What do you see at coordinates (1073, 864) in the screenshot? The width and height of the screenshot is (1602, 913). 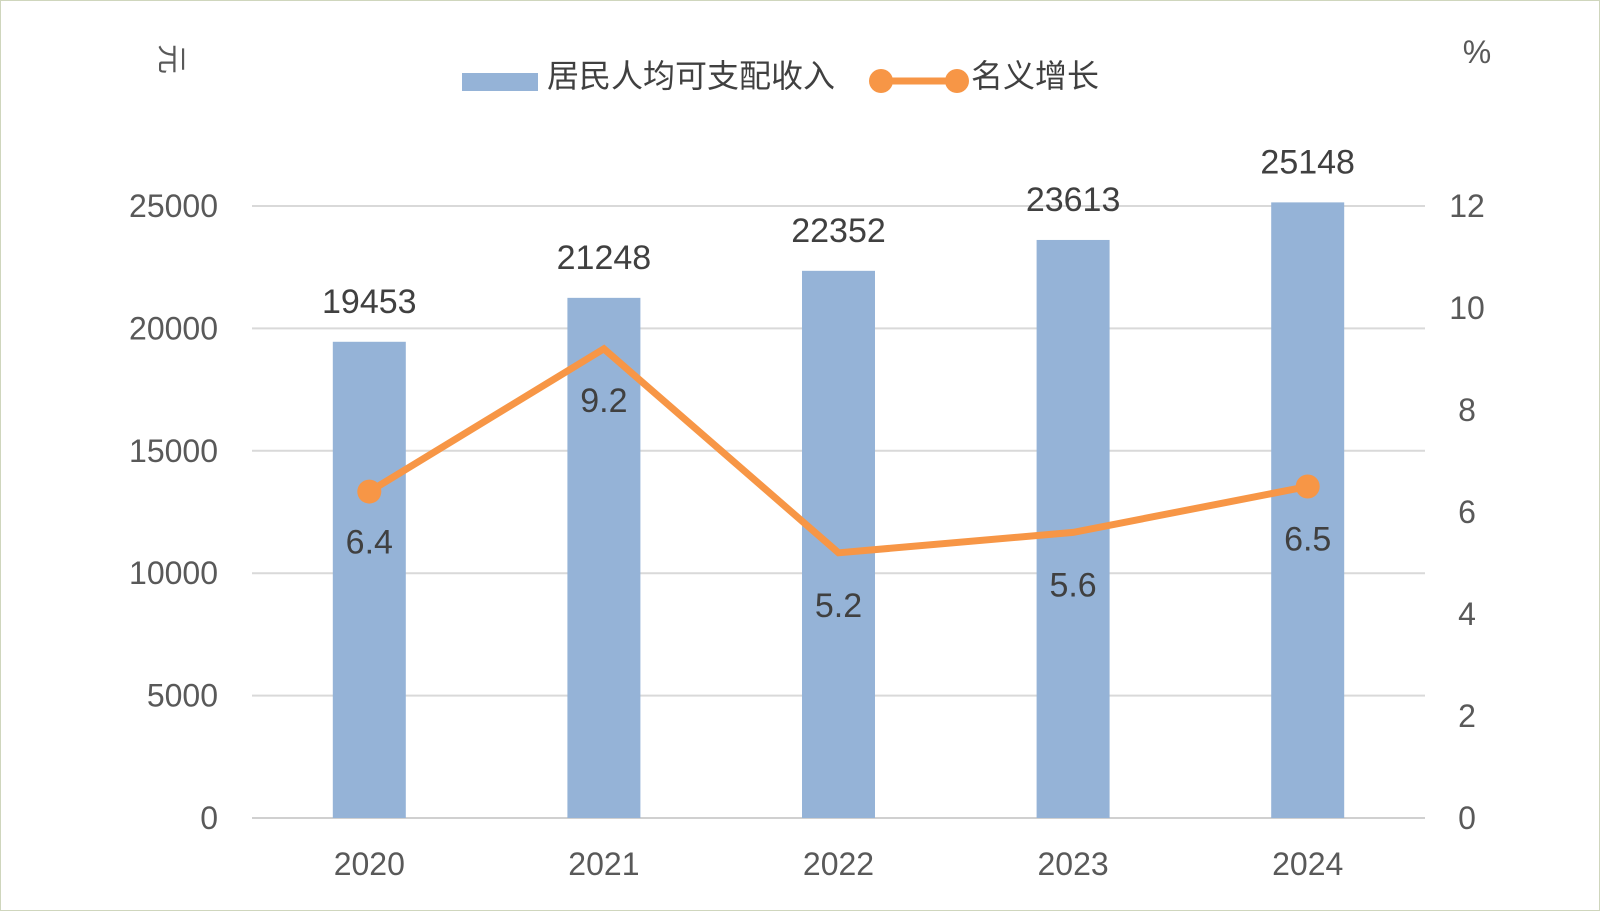 I see `x-tick-label: 2023` at bounding box center [1073, 864].